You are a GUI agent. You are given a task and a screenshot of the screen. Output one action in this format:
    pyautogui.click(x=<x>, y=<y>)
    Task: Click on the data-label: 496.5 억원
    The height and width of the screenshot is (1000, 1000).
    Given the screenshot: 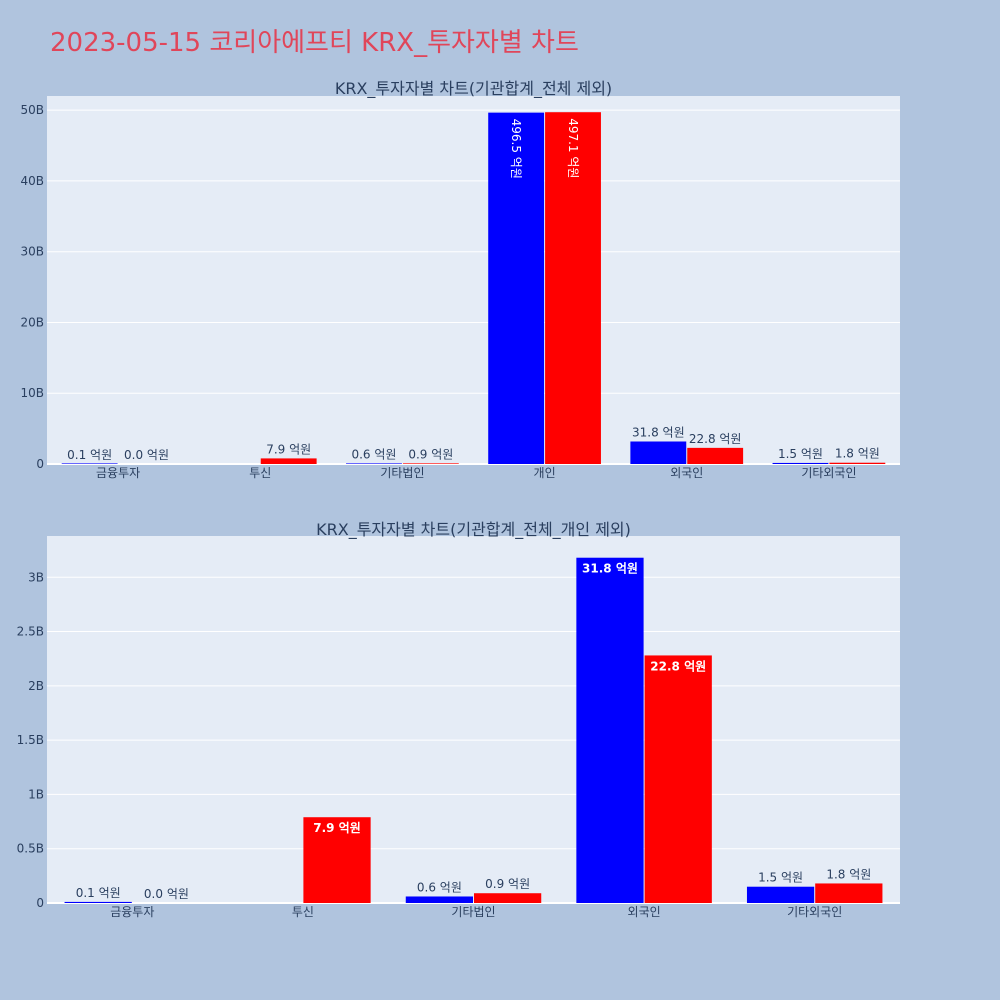 What is the action you would take?
    pyautogui.click(x=516, y=149)
    